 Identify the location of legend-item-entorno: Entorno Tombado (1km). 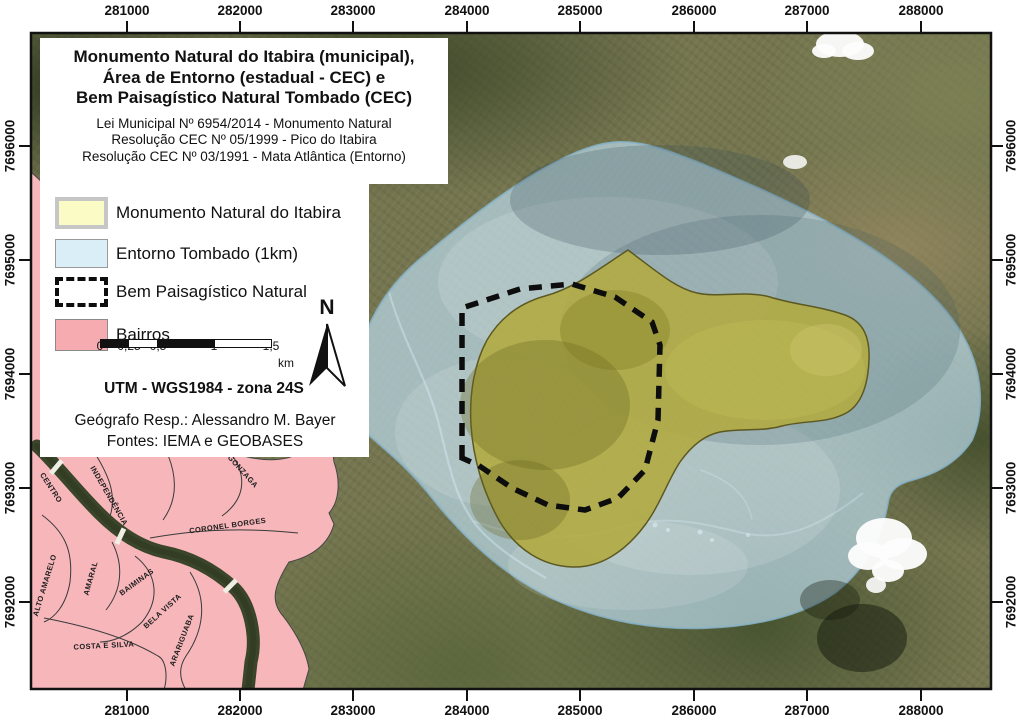
(205, 253).